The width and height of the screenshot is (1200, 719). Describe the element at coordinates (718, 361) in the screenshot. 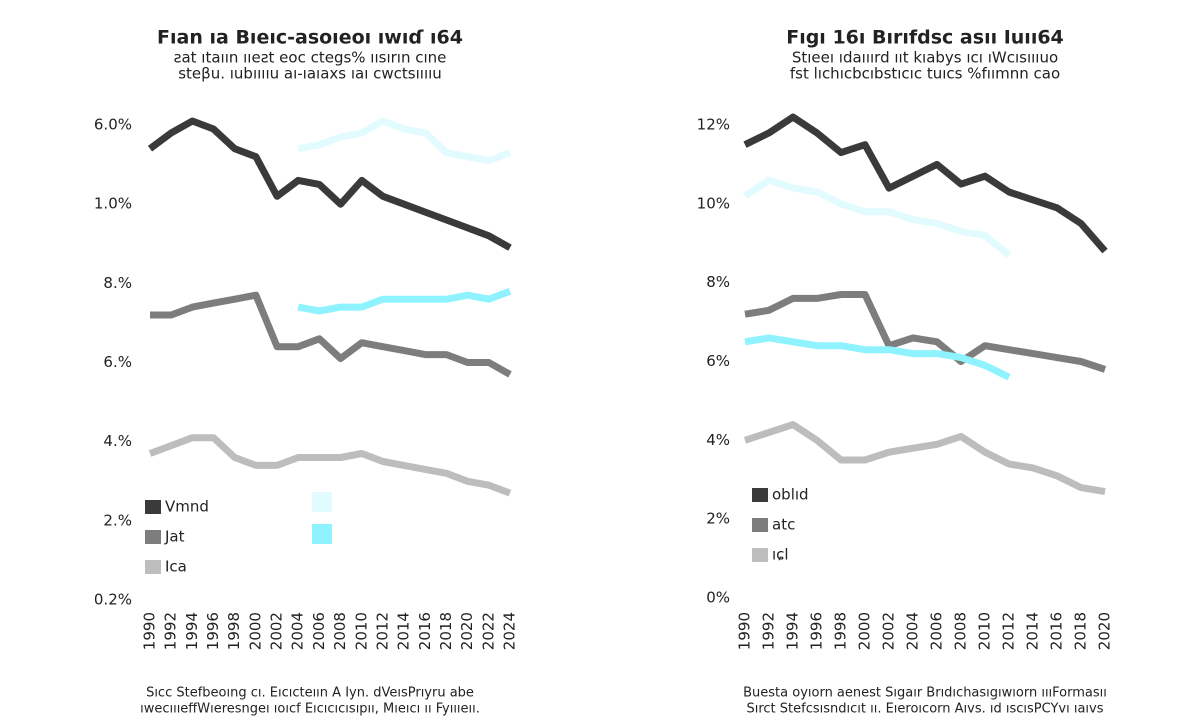

I see `y-tick-label: 6%` at that location.